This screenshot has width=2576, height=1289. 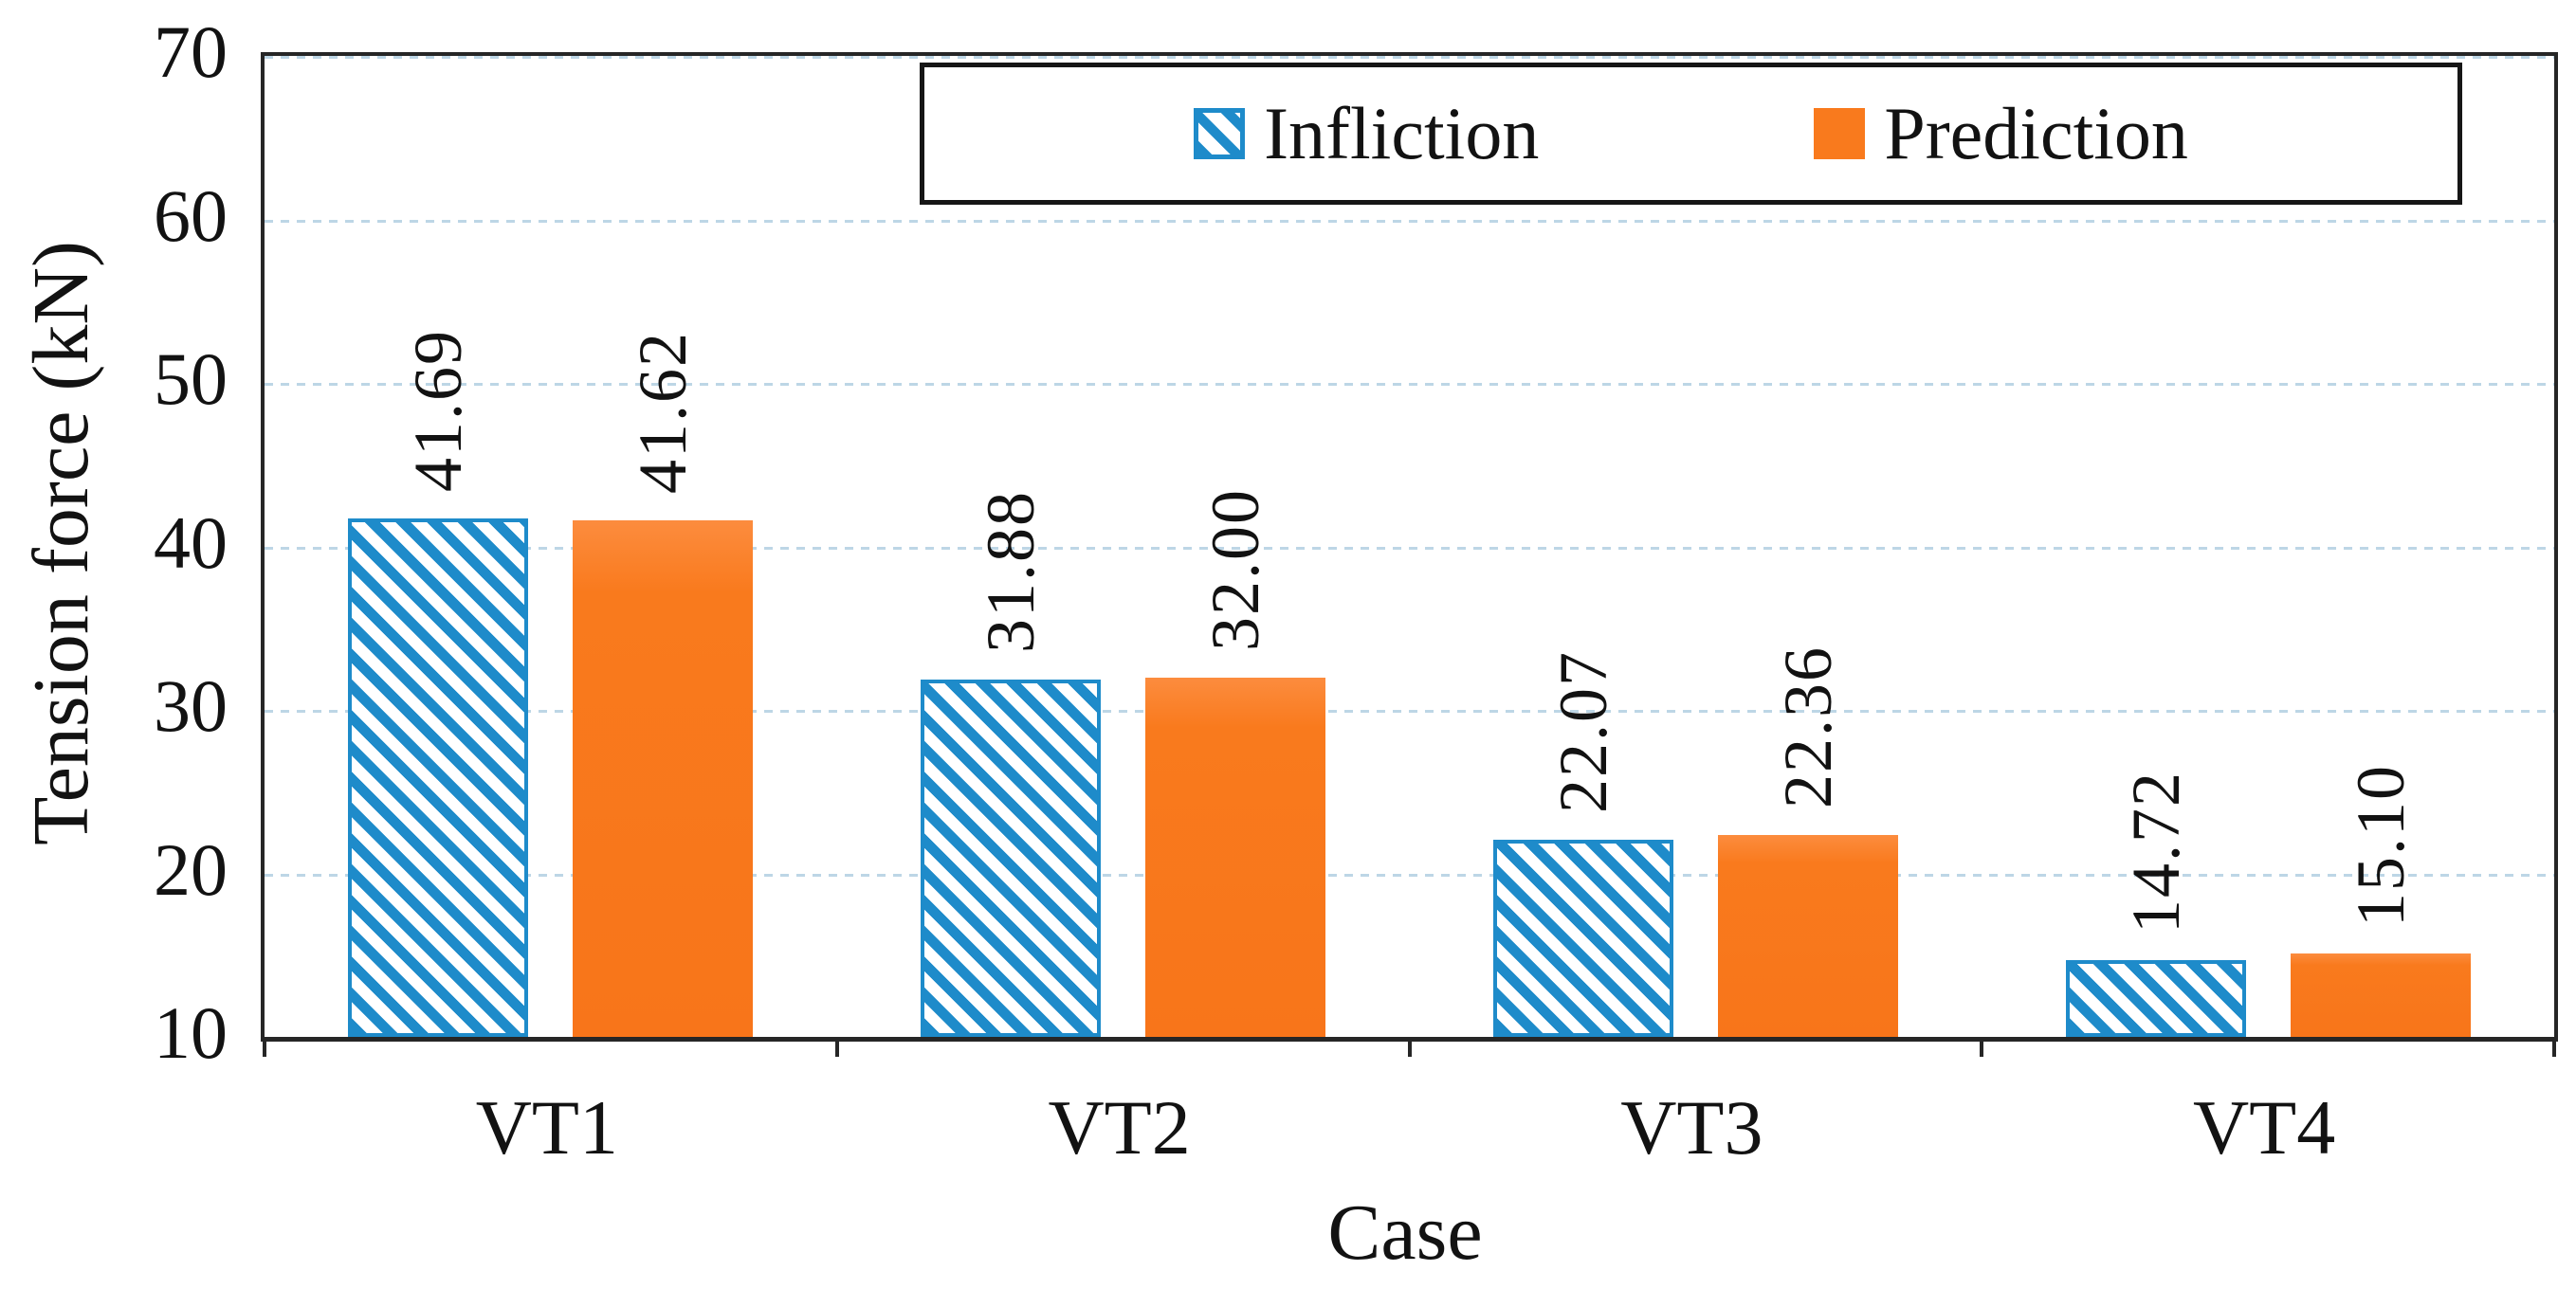 What do you see at coordinates (663, 412) in the screenshot?
I see `bar-value-label: 41.62` at bounding box center [663, 412].